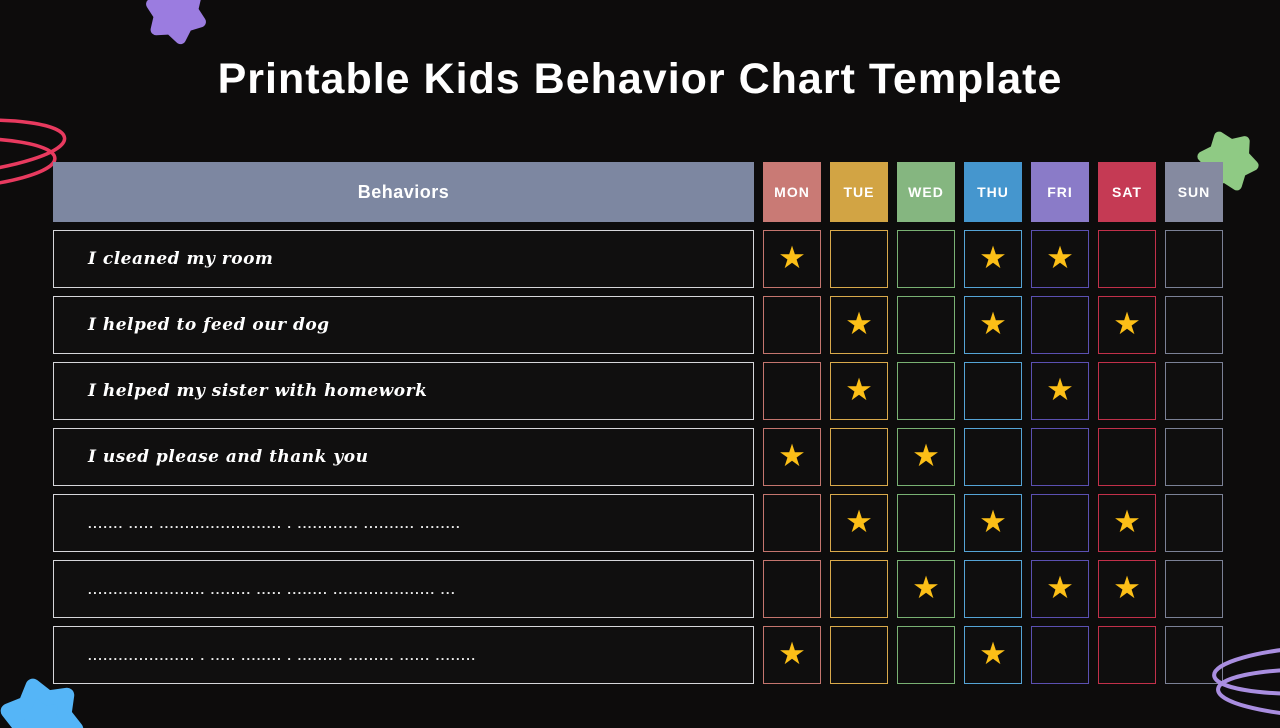  What do you see at coordinates (640, 79) in the screenshot?
I see `page-title: Printable Kids Behavior Chart Template` at bounding box center [640, 79].